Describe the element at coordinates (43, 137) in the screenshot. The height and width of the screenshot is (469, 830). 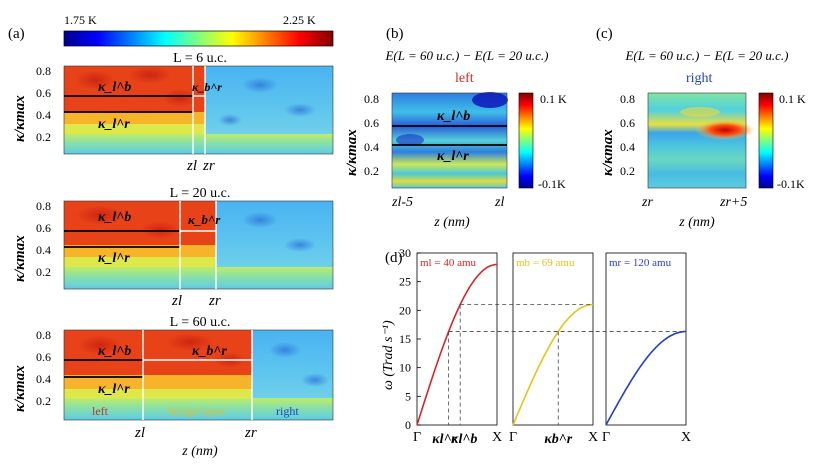
I see `ytick-top-0.2: 0.2` at that location.